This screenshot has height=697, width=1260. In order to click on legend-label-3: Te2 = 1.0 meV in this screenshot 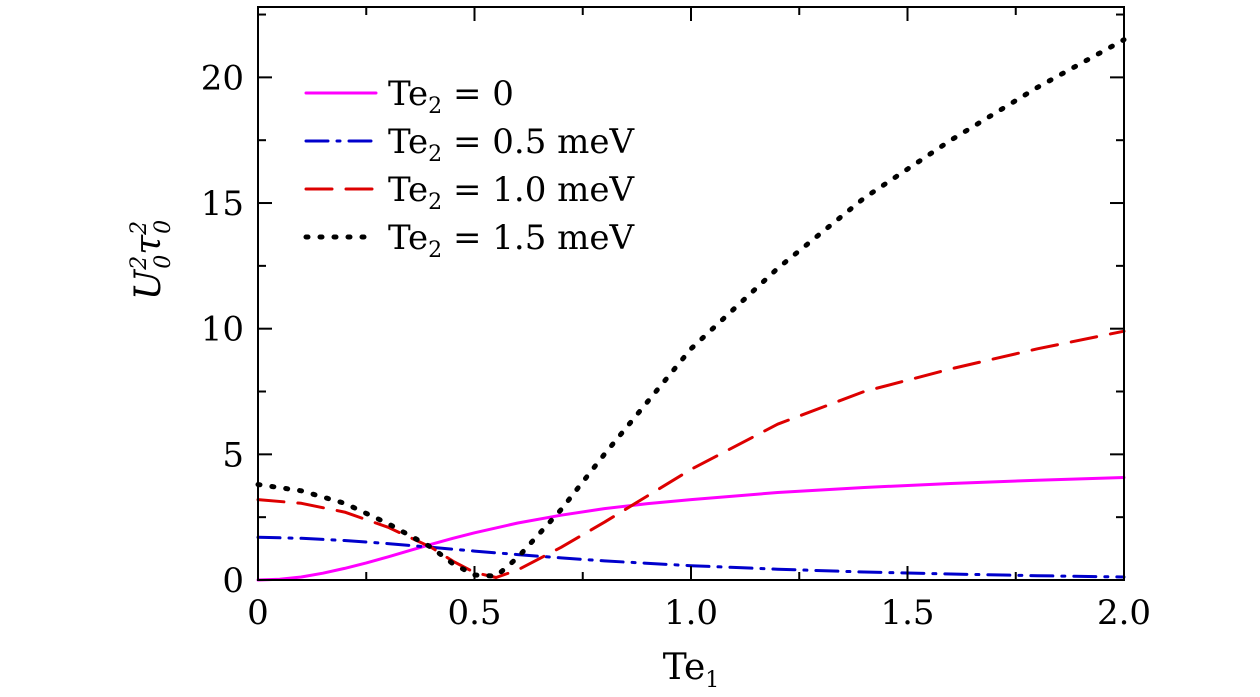, I will do `click(512, 192)`.